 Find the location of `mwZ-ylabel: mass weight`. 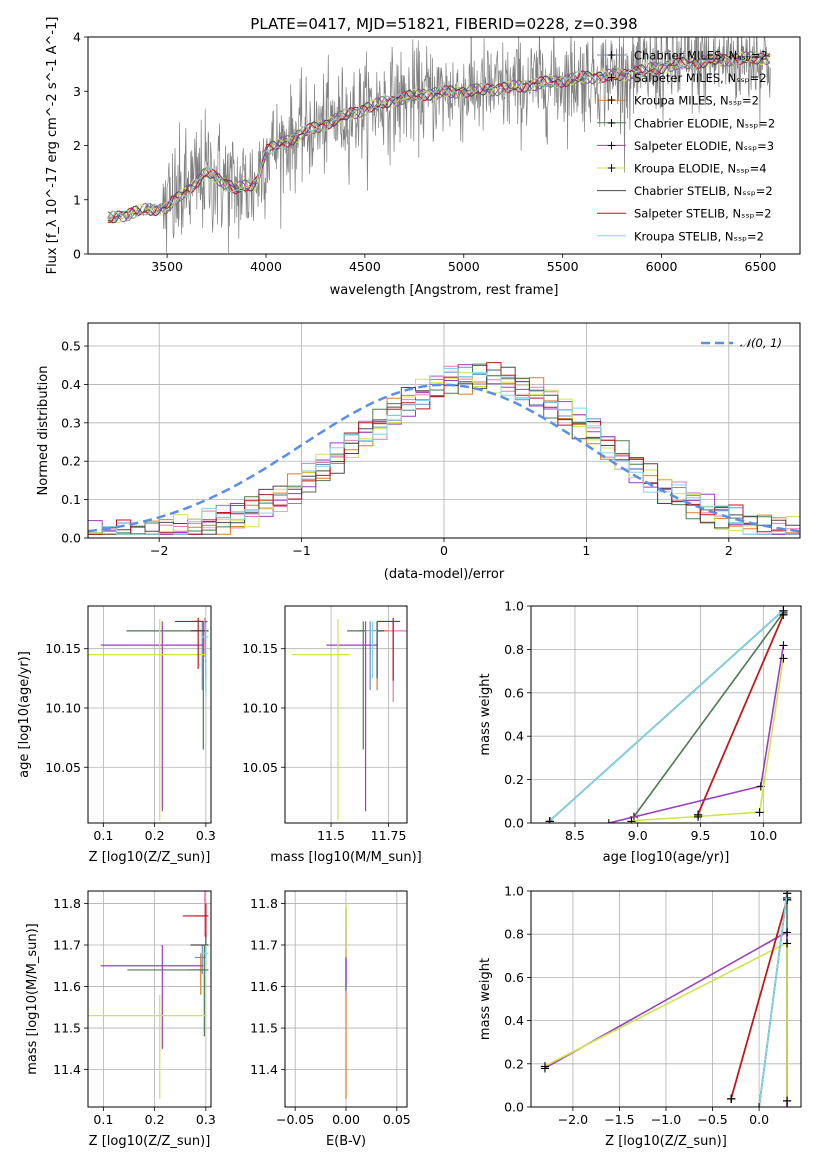

mwZ-ylabel: mass weight is located at coordinates (485, 999).